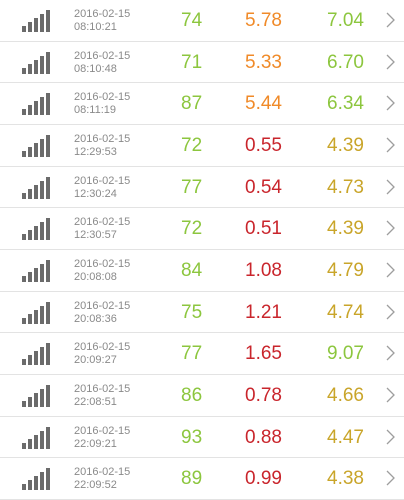 The height and width of the screenshot is (500, 404). I want to click on timestamp: 2016-02-15 12:30:57, so click(102, 229).